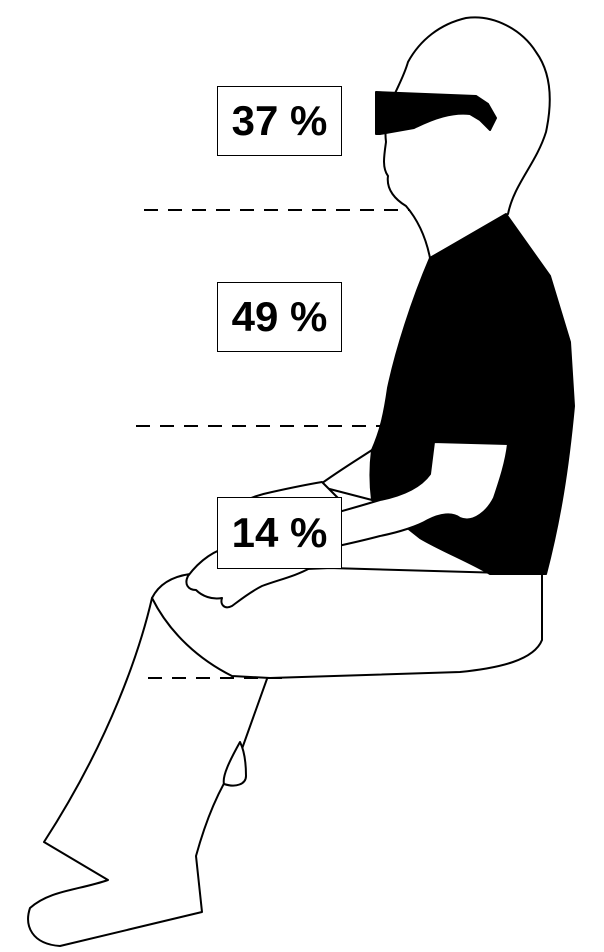 The height and width of the screenshot is (952, 604). Describe the element at coordinates (279, 533) in the screenshot. I see `thigh-percentage-label: 14 %` at that location.